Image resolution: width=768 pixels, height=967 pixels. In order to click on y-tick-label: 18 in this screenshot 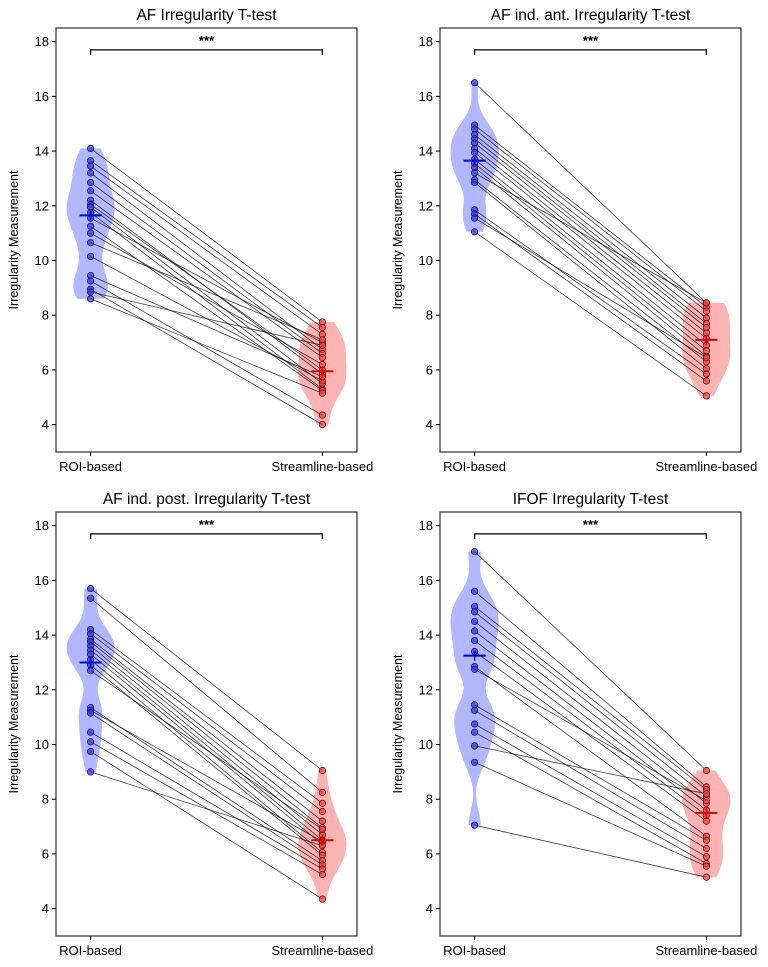, I will do `click(42, 525)`.